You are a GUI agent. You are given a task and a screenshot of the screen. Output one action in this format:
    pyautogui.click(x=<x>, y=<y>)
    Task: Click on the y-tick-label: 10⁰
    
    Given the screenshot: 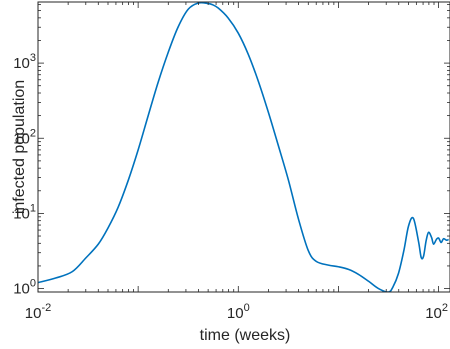 What is the action you would take?
    pyautogui.click(x=24, y=288)
    